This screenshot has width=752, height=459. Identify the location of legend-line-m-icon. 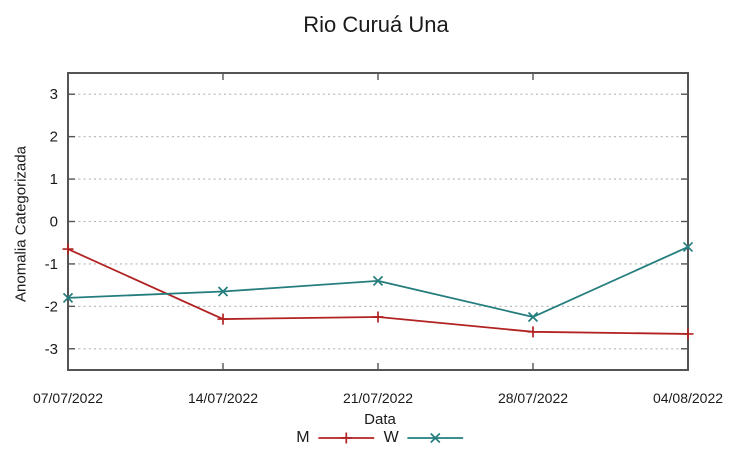
(346, 438).